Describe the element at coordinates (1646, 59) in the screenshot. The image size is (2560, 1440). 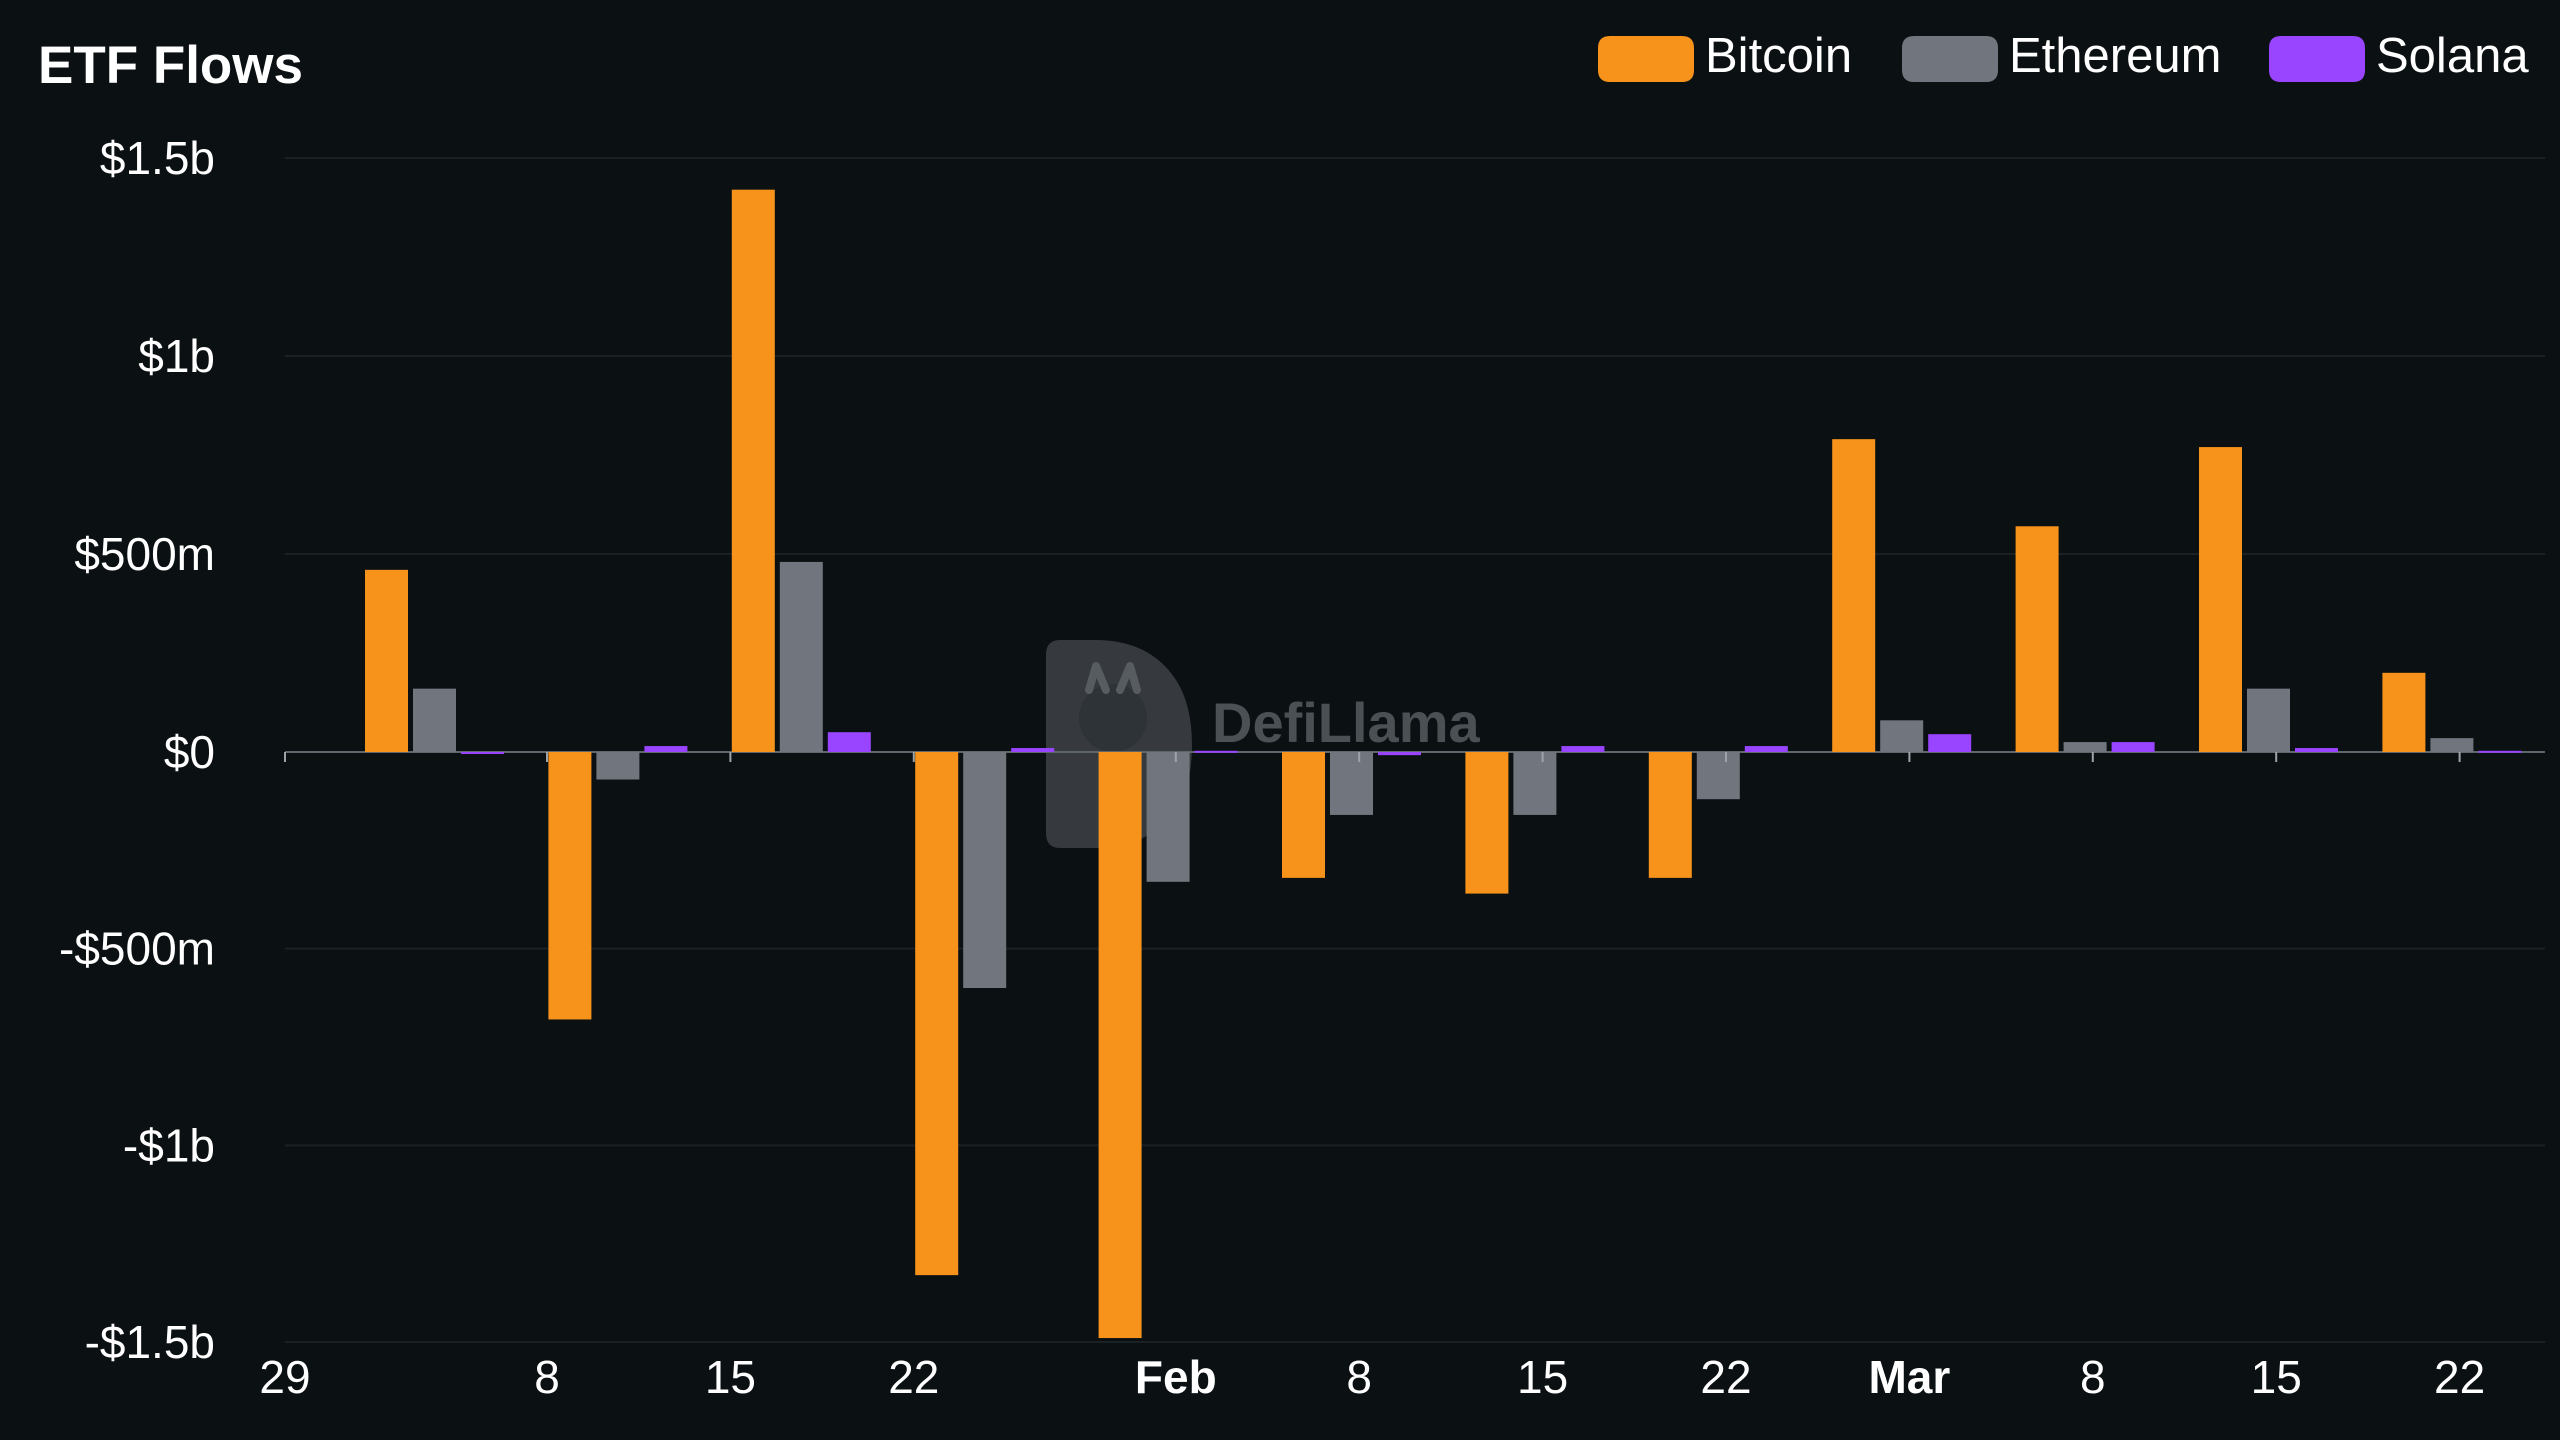
I see `legend-bitcoin-swatch` at that location.